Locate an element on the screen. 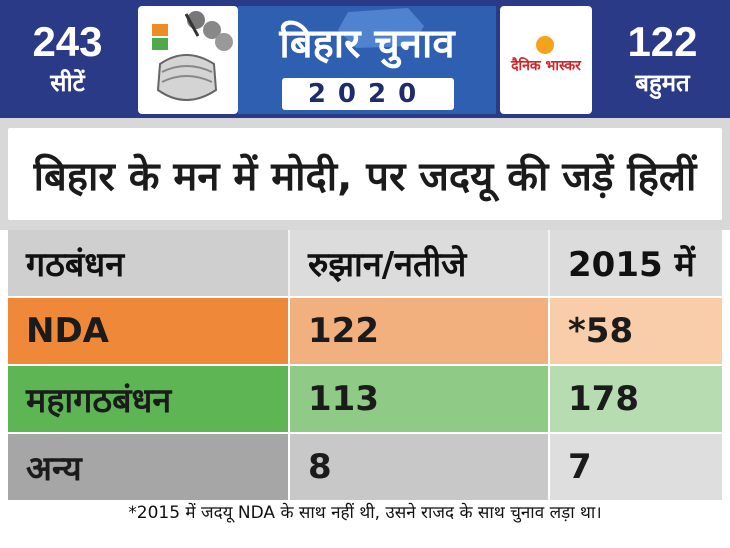  logo-year: 2020 is located at coordinates (368, 94).